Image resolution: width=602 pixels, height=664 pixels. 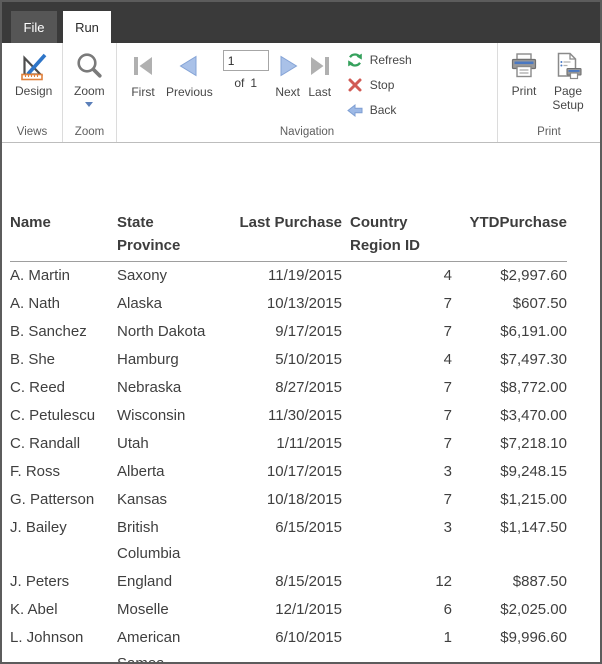 What do you see at coordinates (309, 443) in the screenshot?
I see `cell-last-purchase: 1/11/2015` at bounding box center [309, 443].